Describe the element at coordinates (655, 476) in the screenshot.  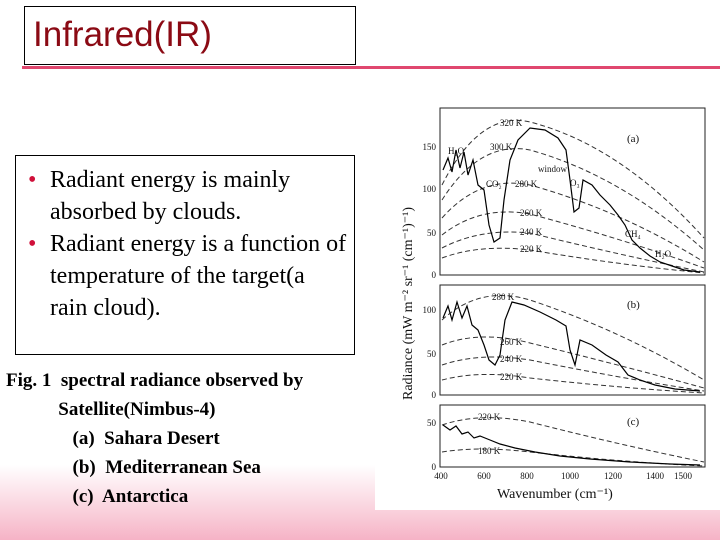
I see `x-tick-label: 1400` at that location.